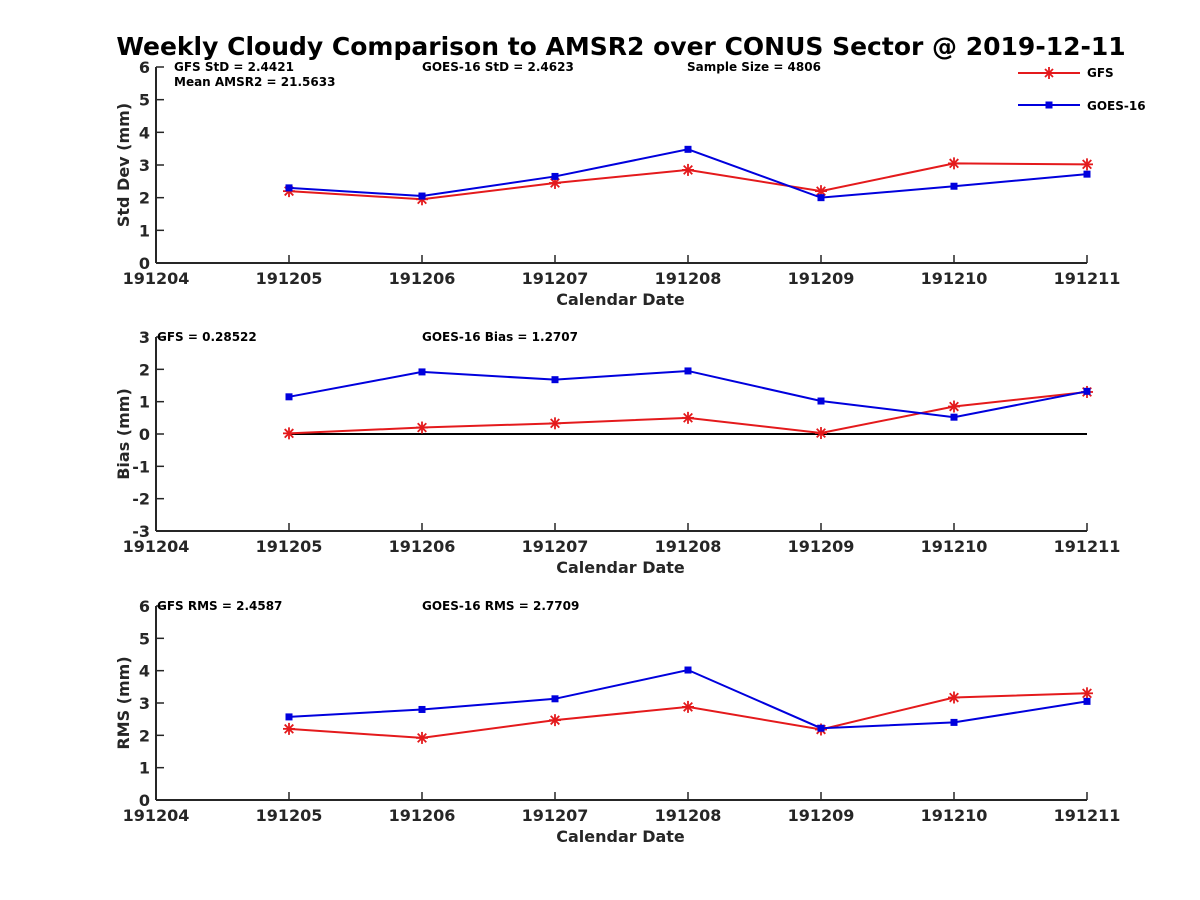 This screenshot has width=1200, height=900. What do you see at coordinates (144, 671) in the screenshot?
I see `rms-y-tick-label: 4` at bounding box center [144, 671].